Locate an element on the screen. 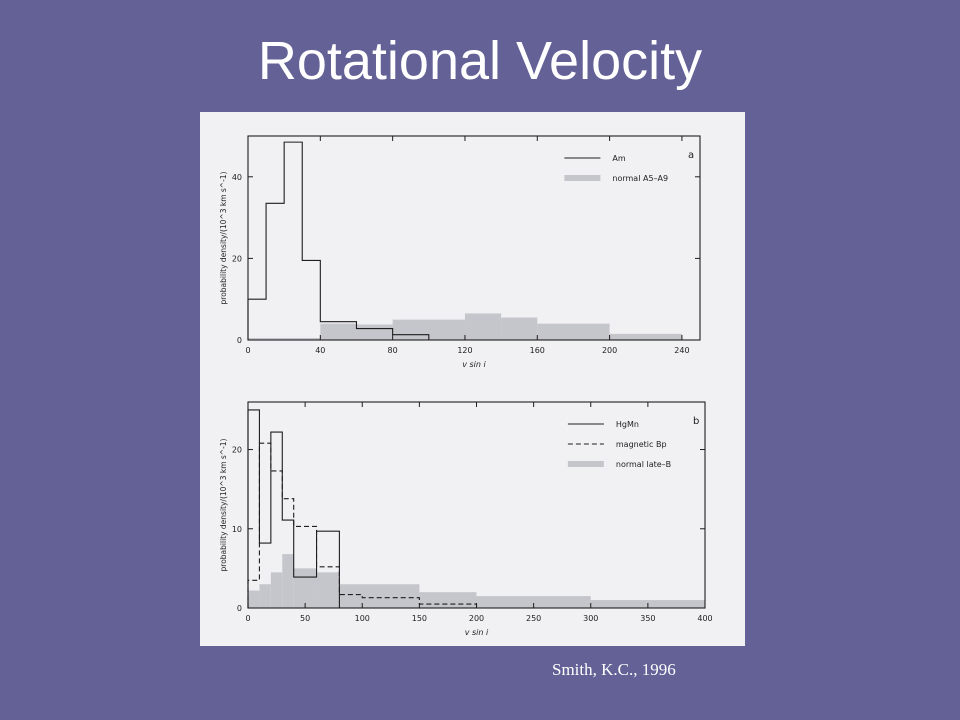 The width and height of the screenshot is (960, 720). x-tick-label: 120 is located at coordinates (464, 350).